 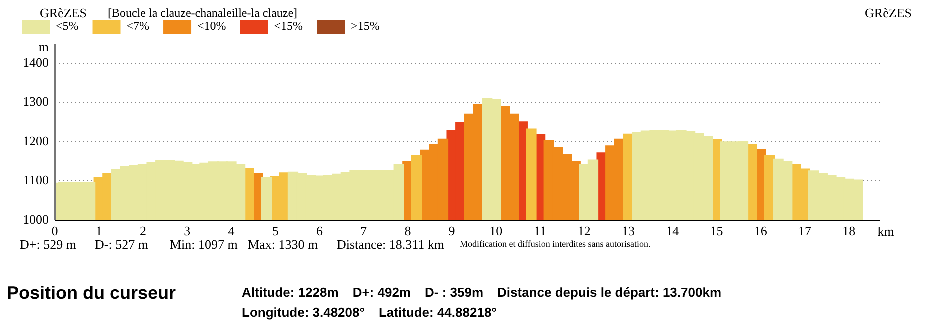 I want to click on x-tick-label: 0, so click(x=55, y=231).